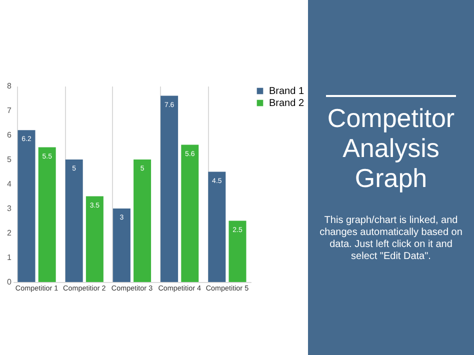  Describe the element at coordinates (9, 208) in the screenshot. I see `y-tick-label: 3` at that location.